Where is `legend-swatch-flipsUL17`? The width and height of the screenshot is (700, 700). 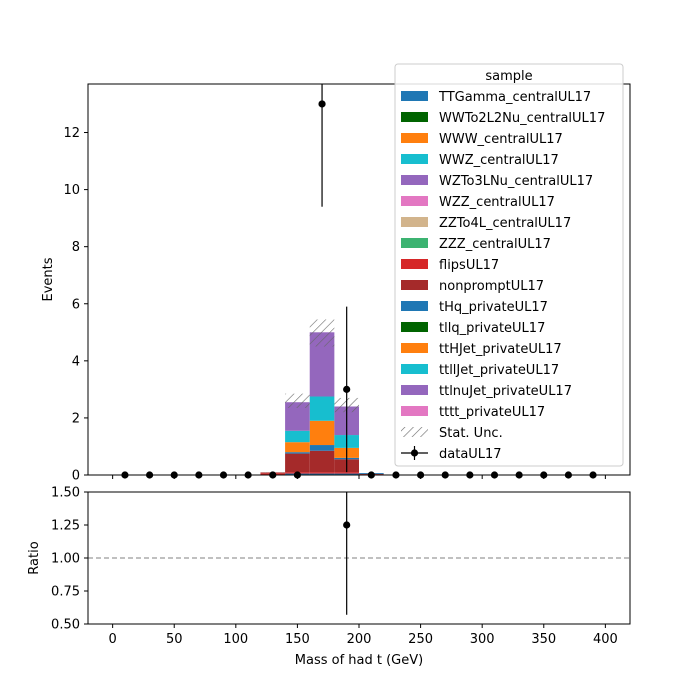 legend-swatch-flipsUL17 is located at coordinates (414, 264).